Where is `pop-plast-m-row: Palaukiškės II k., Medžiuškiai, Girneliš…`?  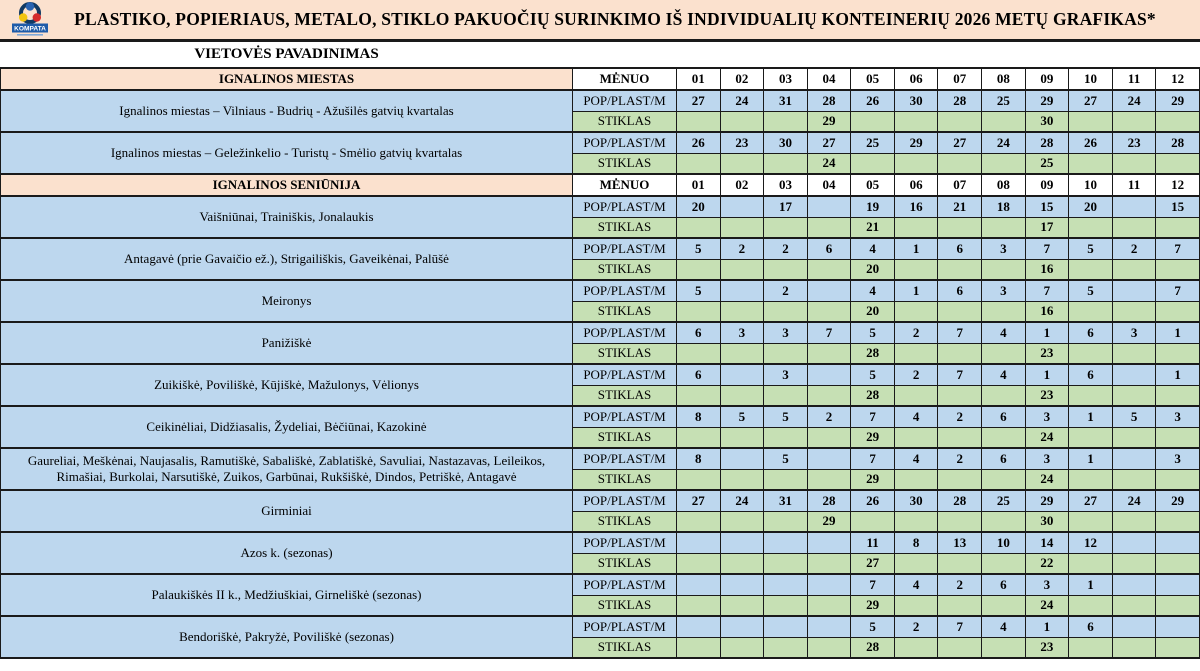 pop-plast-m-row: Palaukiškės II k., Medžiuškiai, Girneliš… is located at coordinates (600, 595).